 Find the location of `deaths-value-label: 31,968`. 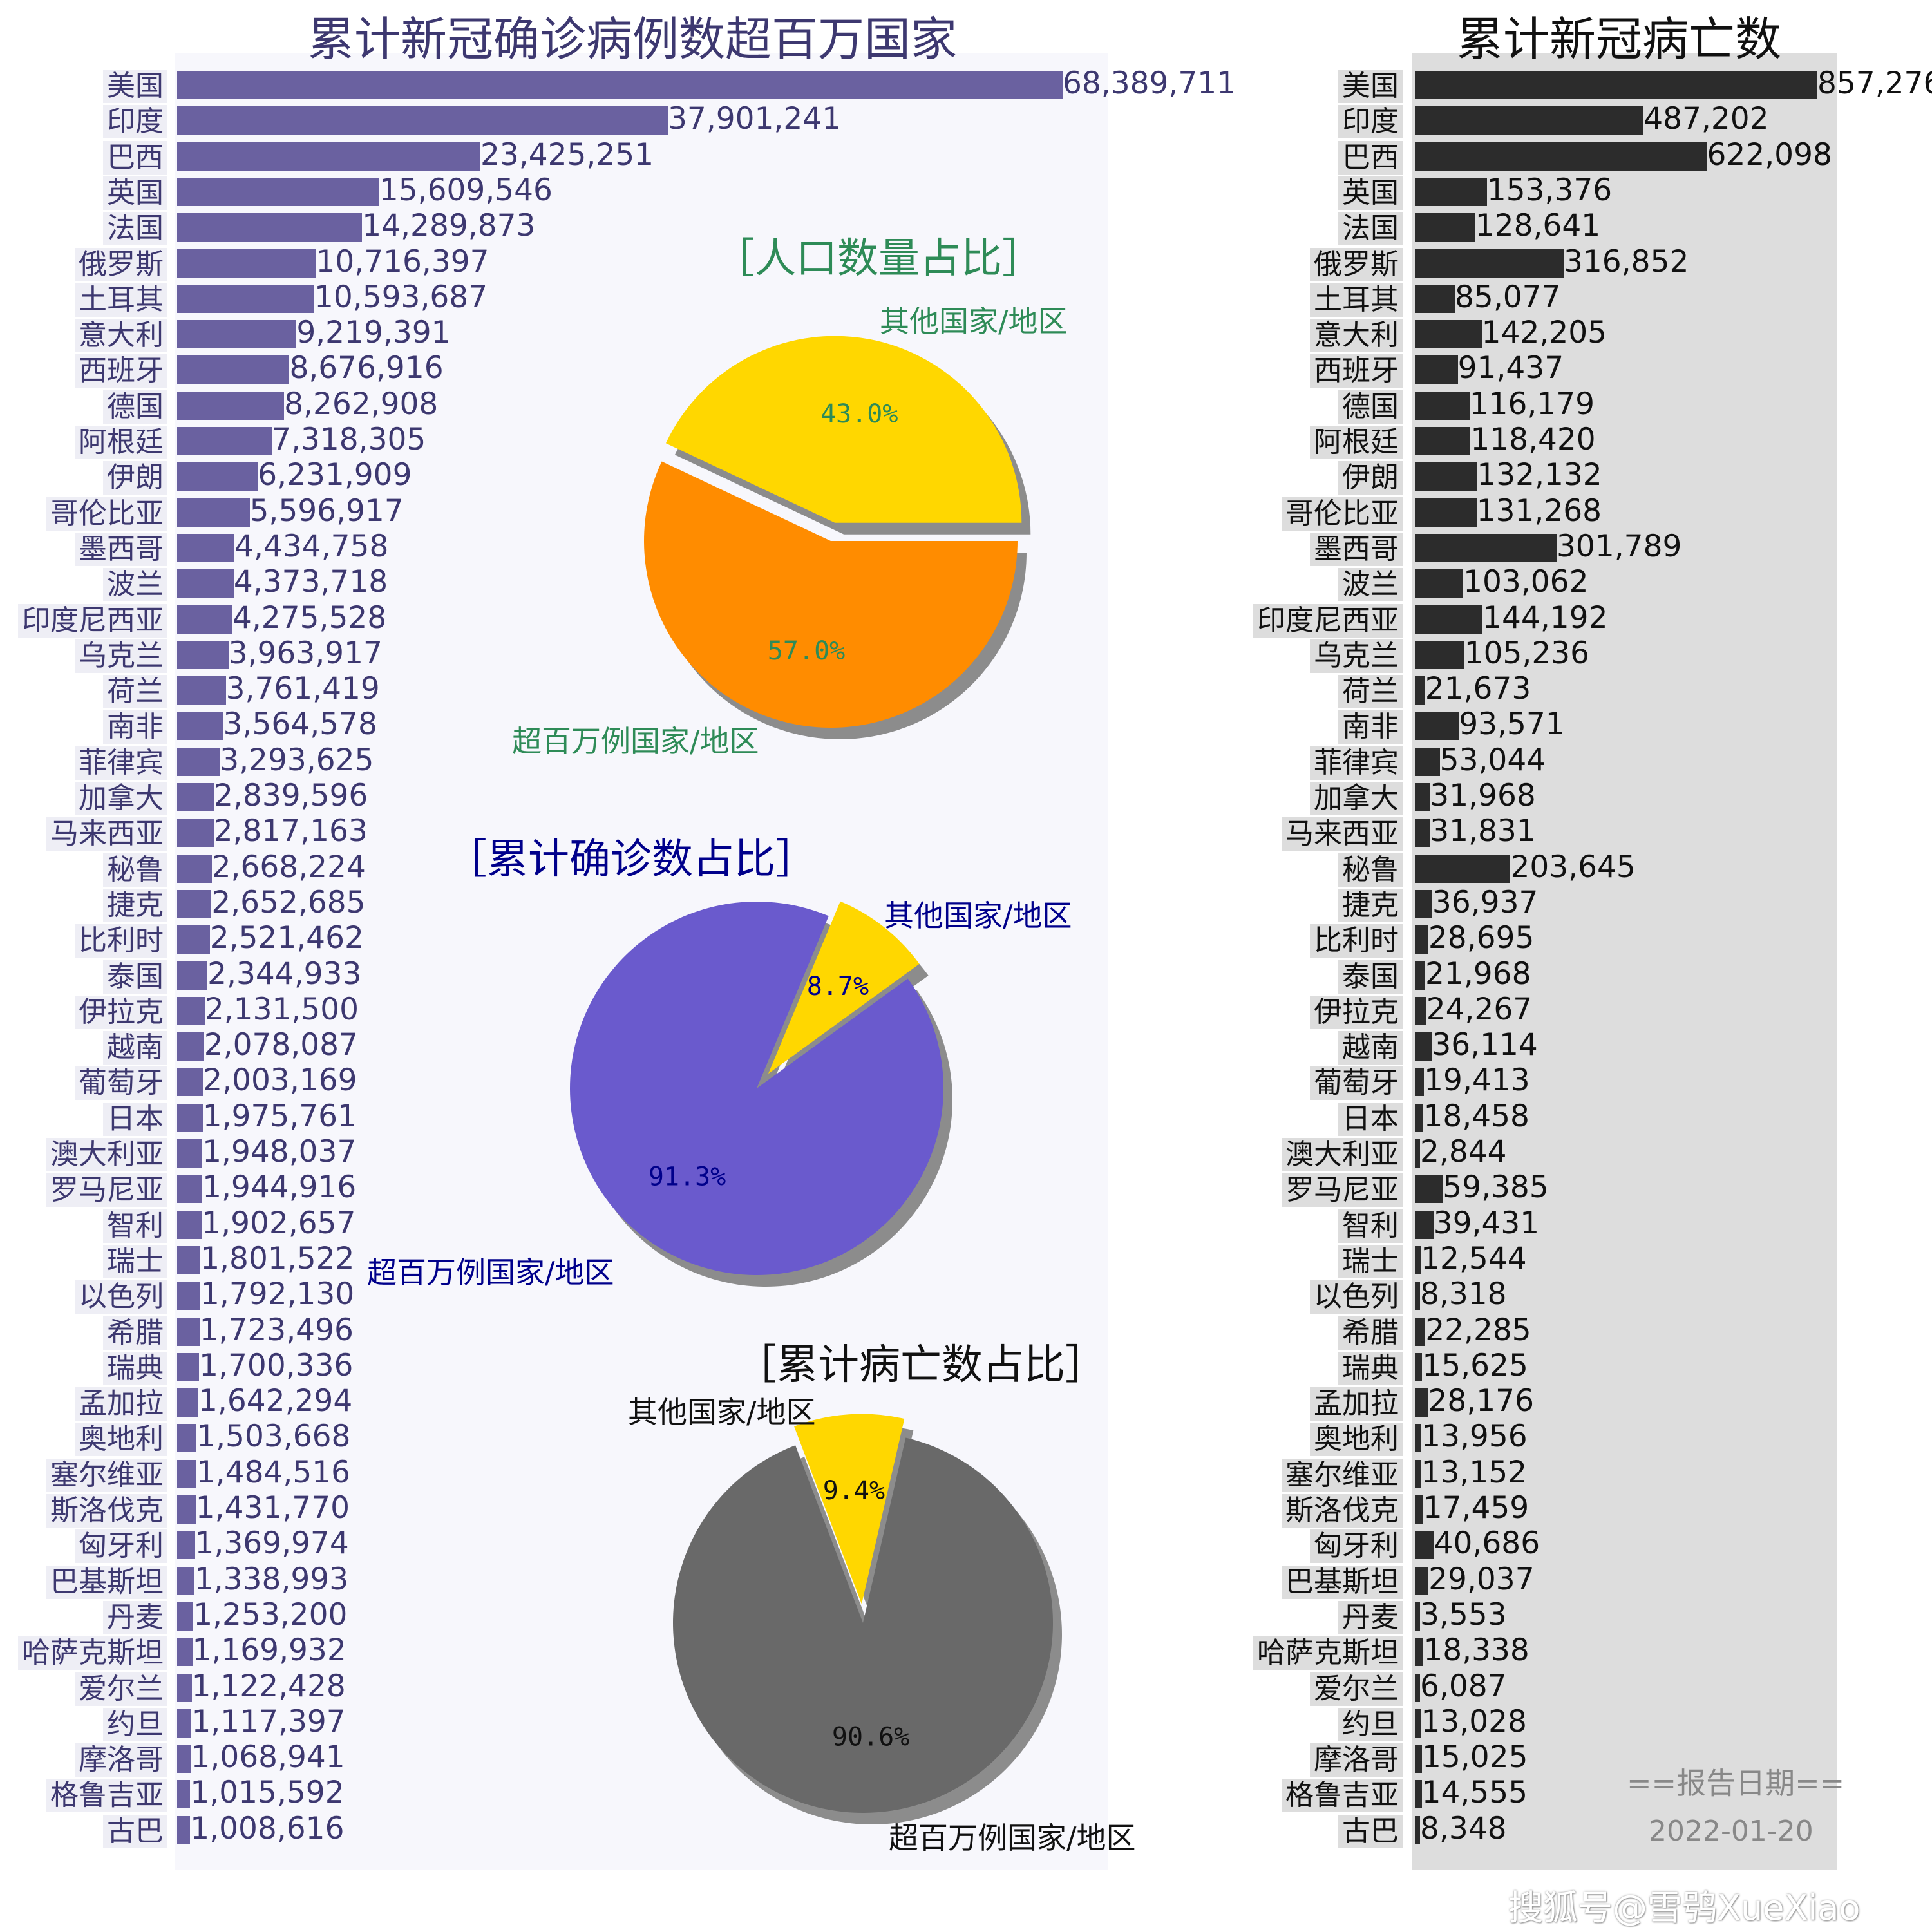

deaths-value-label: 31,968 is located at coordinates (1483, 795).